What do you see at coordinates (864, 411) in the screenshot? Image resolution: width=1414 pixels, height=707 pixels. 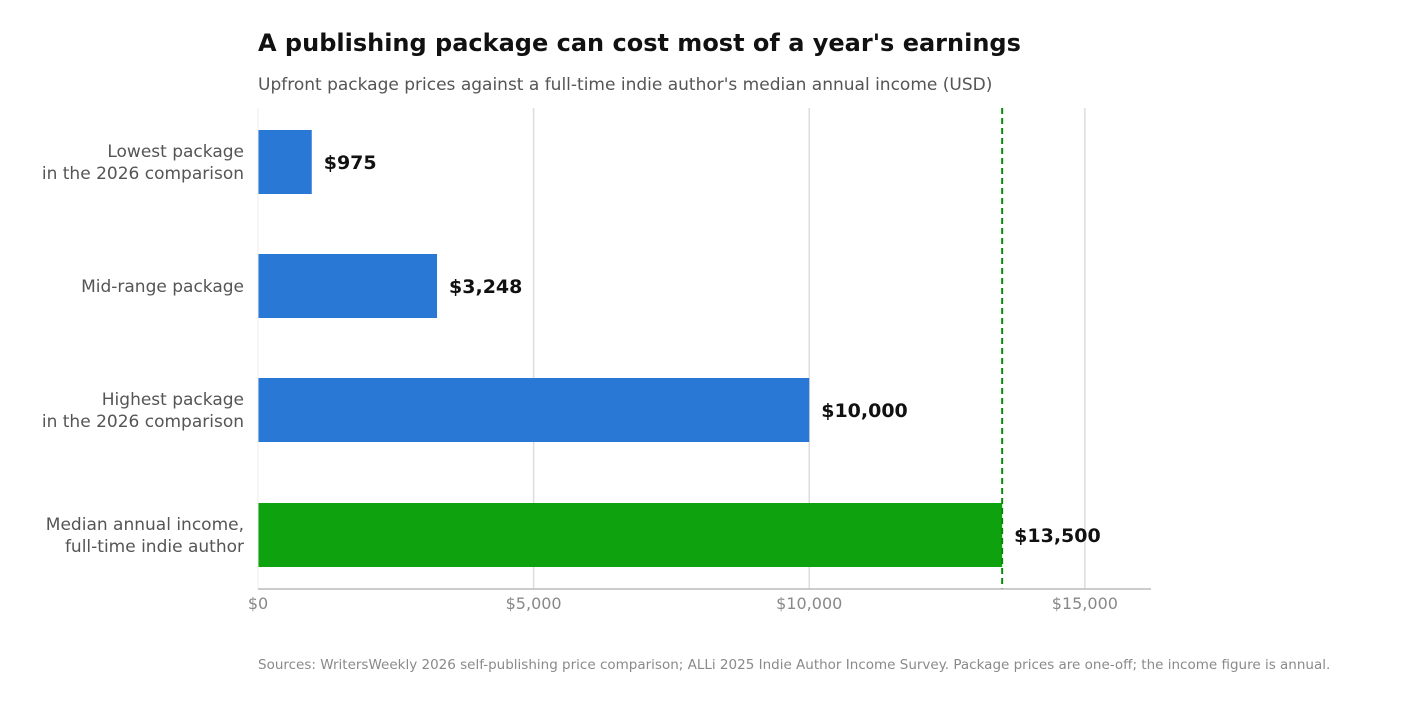 I see `value-label-2: $10,000` at bounding box center [864, 411].